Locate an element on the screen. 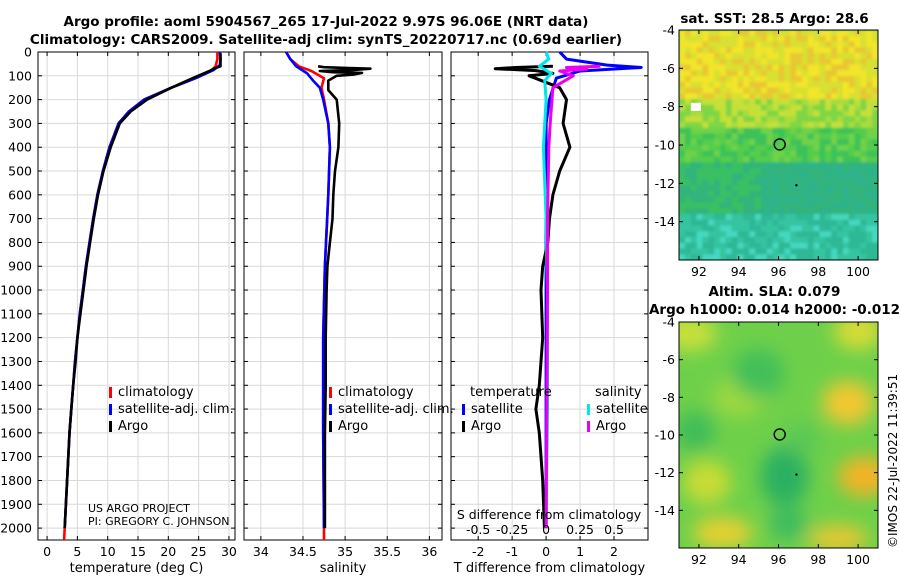  x-tick-label: -1 is located at coordinates (512, 551).